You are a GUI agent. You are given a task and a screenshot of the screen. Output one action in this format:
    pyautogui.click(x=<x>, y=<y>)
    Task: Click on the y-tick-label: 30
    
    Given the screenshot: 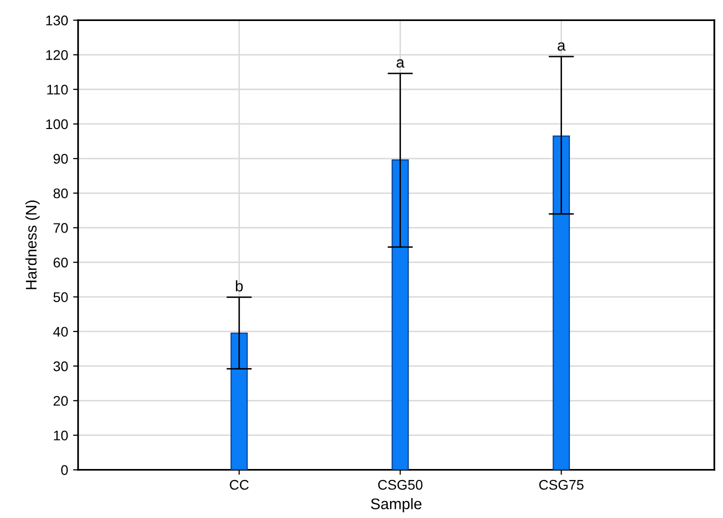 What is the action you would take?
    pyautogui.click(x=60, y=366)
    